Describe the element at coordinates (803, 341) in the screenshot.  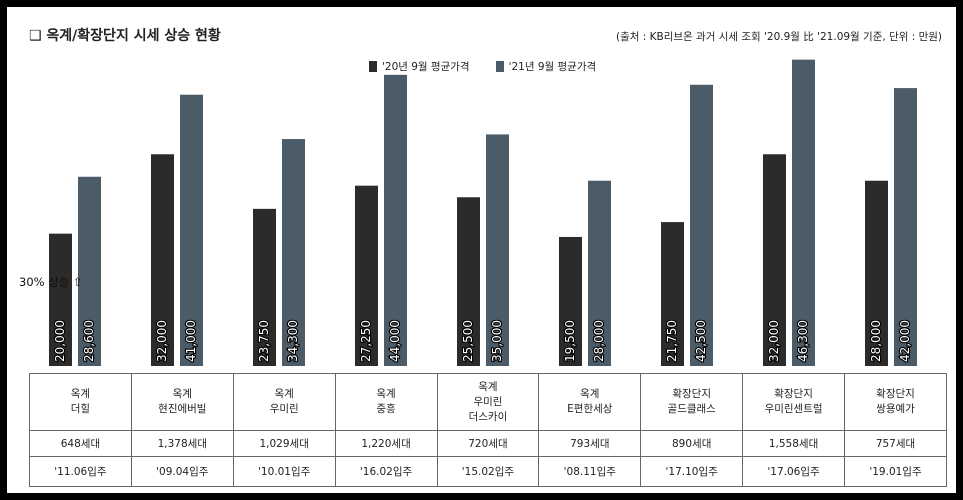
I see `bar-label-2021-7: 46,300` at that location.